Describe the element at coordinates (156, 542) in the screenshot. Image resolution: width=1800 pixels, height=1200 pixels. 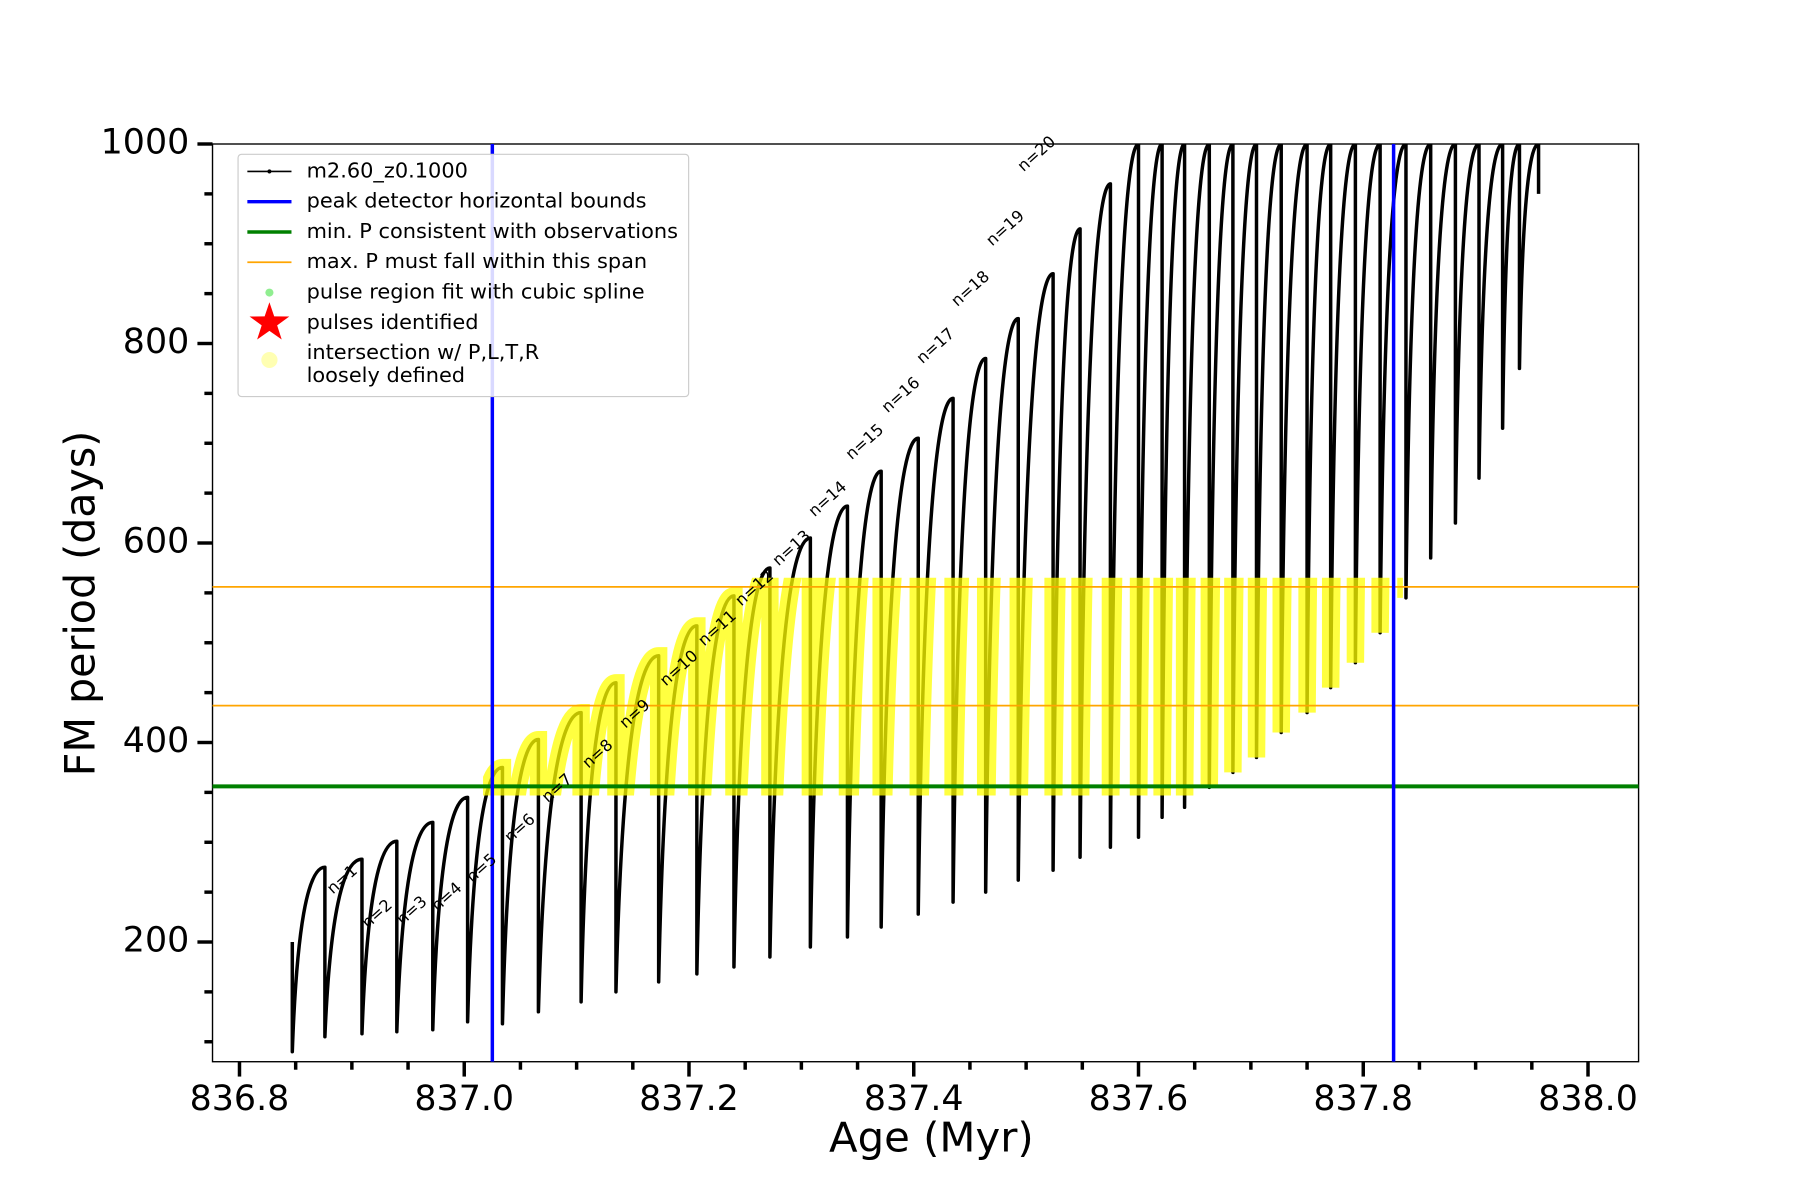
I see `y-tick-label: 600` at that location.